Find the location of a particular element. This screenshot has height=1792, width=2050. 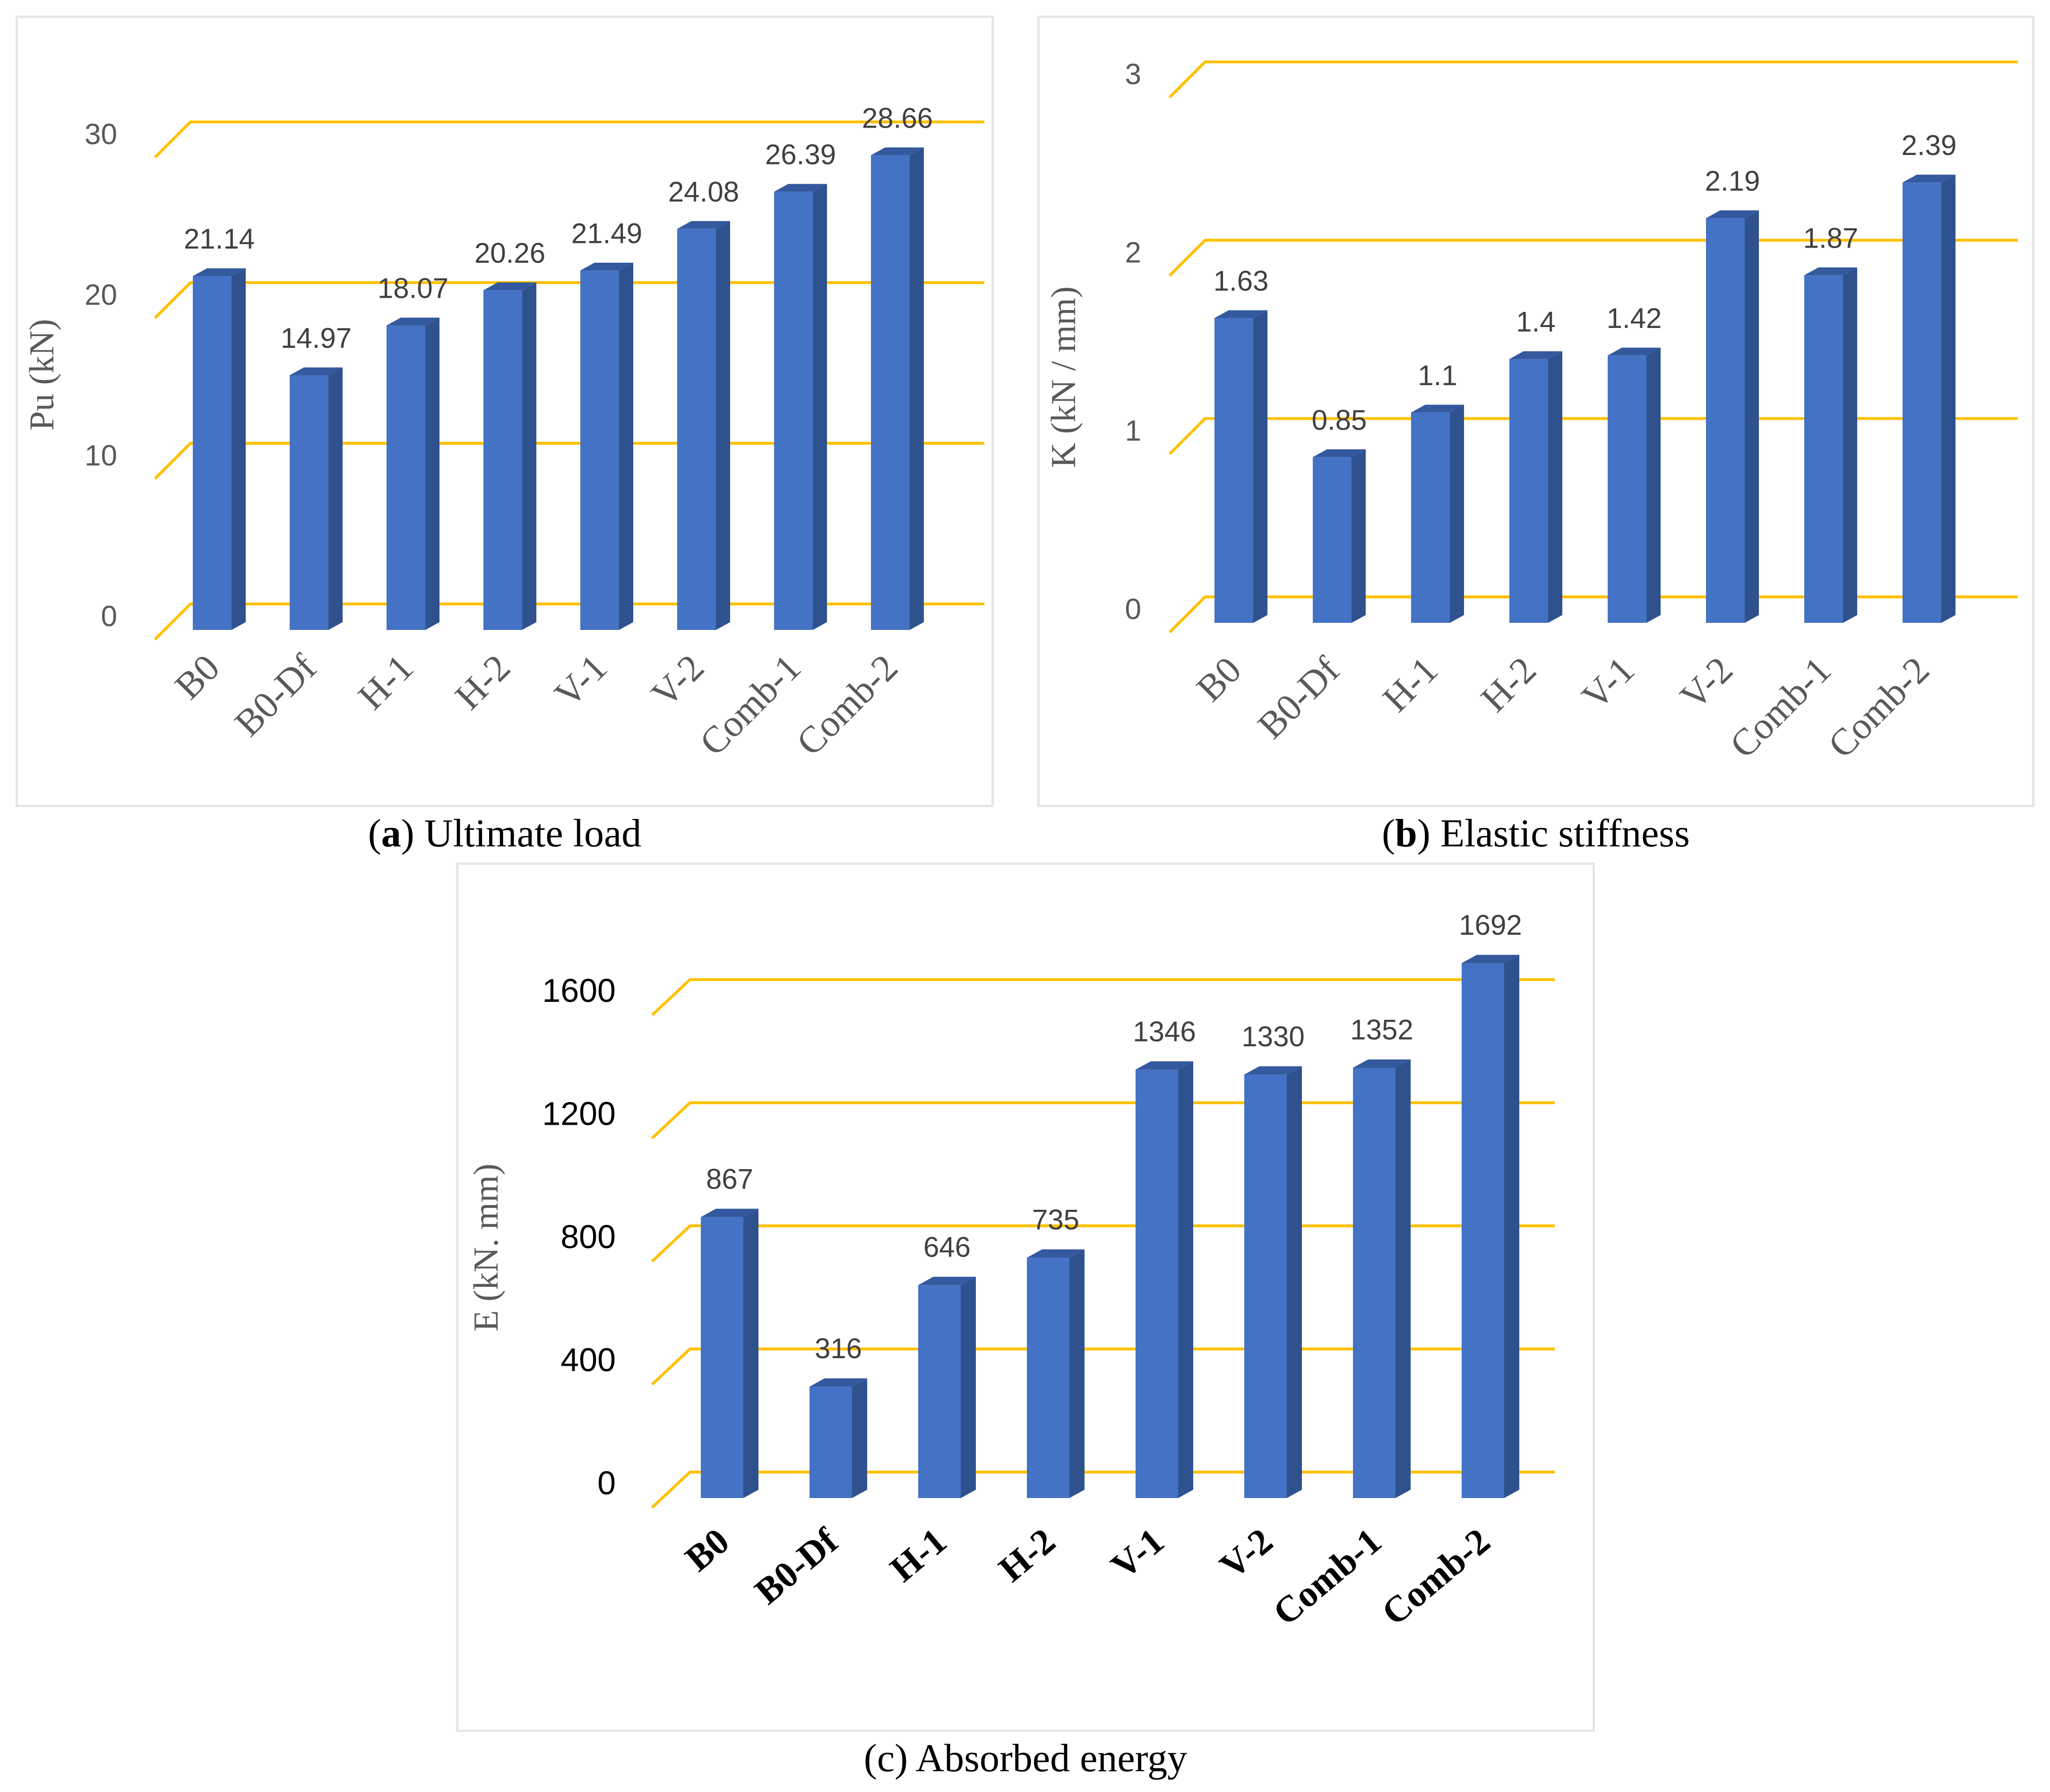

y-tick-label: 3 is located at coordinates (1133, 74).